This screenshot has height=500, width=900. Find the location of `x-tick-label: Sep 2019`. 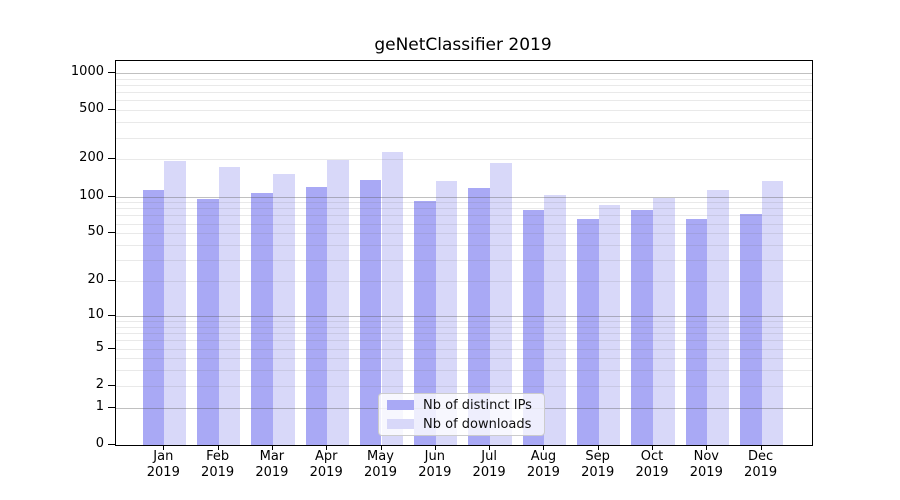

x-tick-label: Sep 2019 is located at coordinates (598, 465).